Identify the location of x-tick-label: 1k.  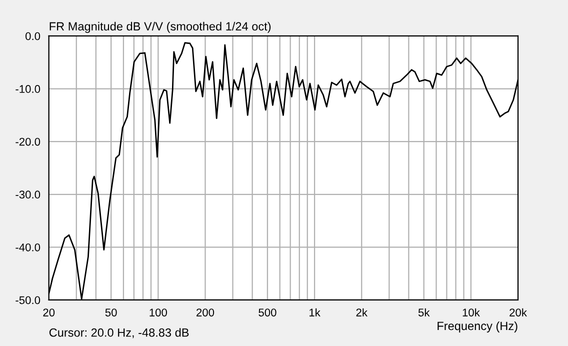
(315, 312).